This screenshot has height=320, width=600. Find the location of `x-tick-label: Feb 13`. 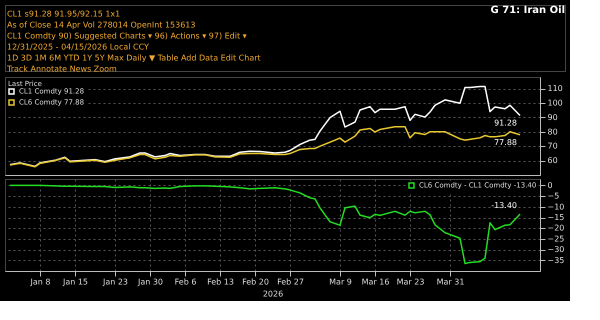

x-tick-label: Feb 13 is located at coordinates (220, 282).